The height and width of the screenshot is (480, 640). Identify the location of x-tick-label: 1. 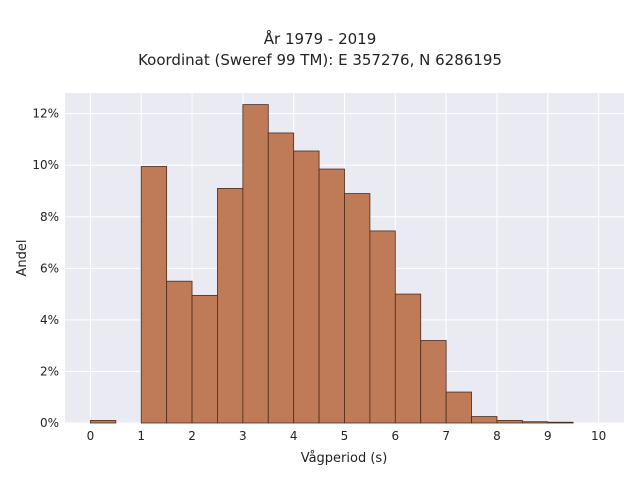
(141, 436).